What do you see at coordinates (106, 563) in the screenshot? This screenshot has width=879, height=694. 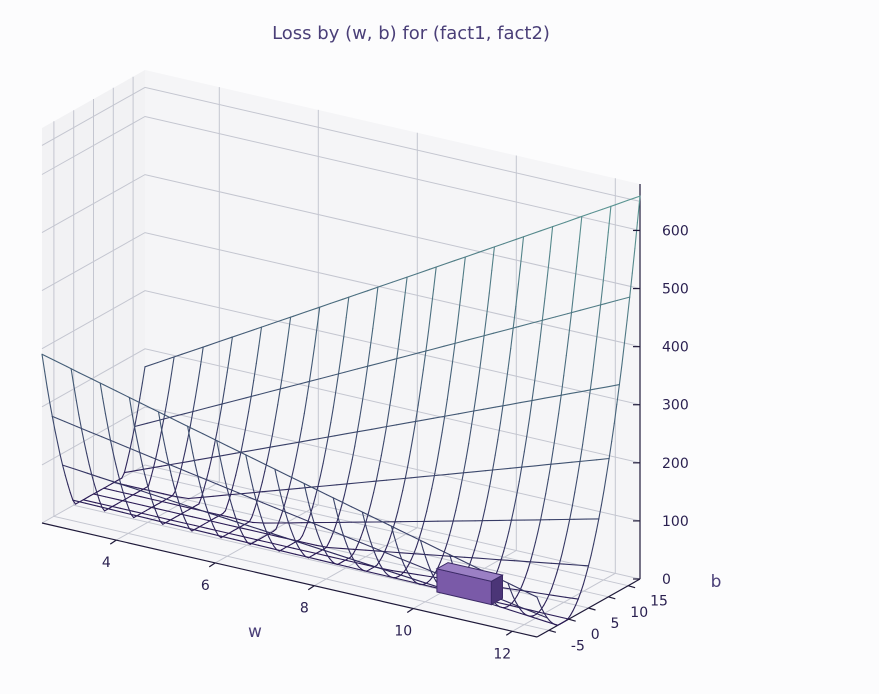 I see `x-tick-label: 4` at bounding box center [106, 563].